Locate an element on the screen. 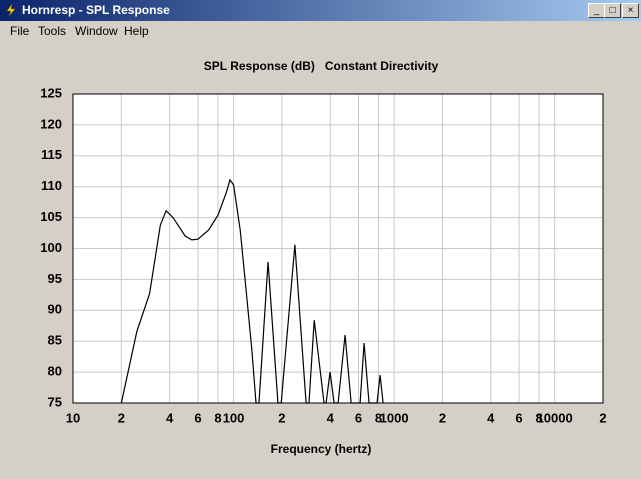 This screenshot has width=641, height=479. y-tick-label: 85 is located at coordinates (55, 340).